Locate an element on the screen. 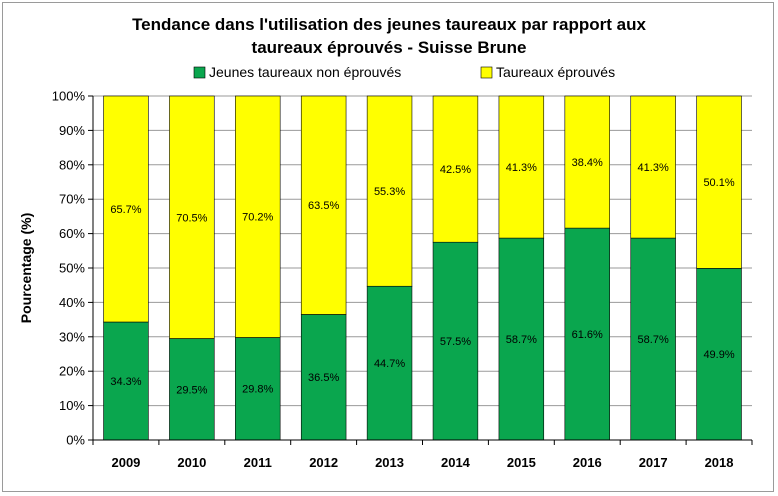 The width and height of the screenshot is (778, 496). y-tick-label: 50% is located at coordinates (72, 268).